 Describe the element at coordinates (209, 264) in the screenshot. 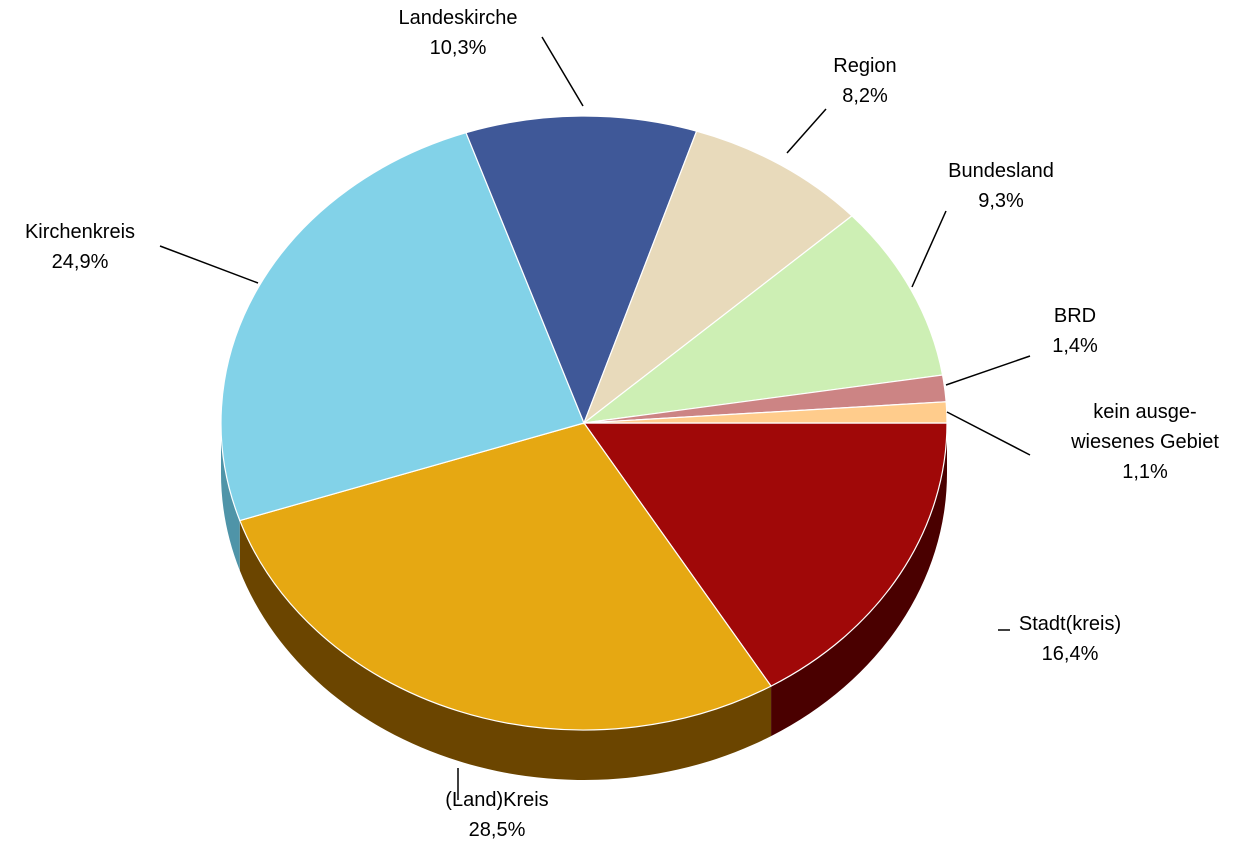

I see `leader-line-kirchenkreis` at that location.